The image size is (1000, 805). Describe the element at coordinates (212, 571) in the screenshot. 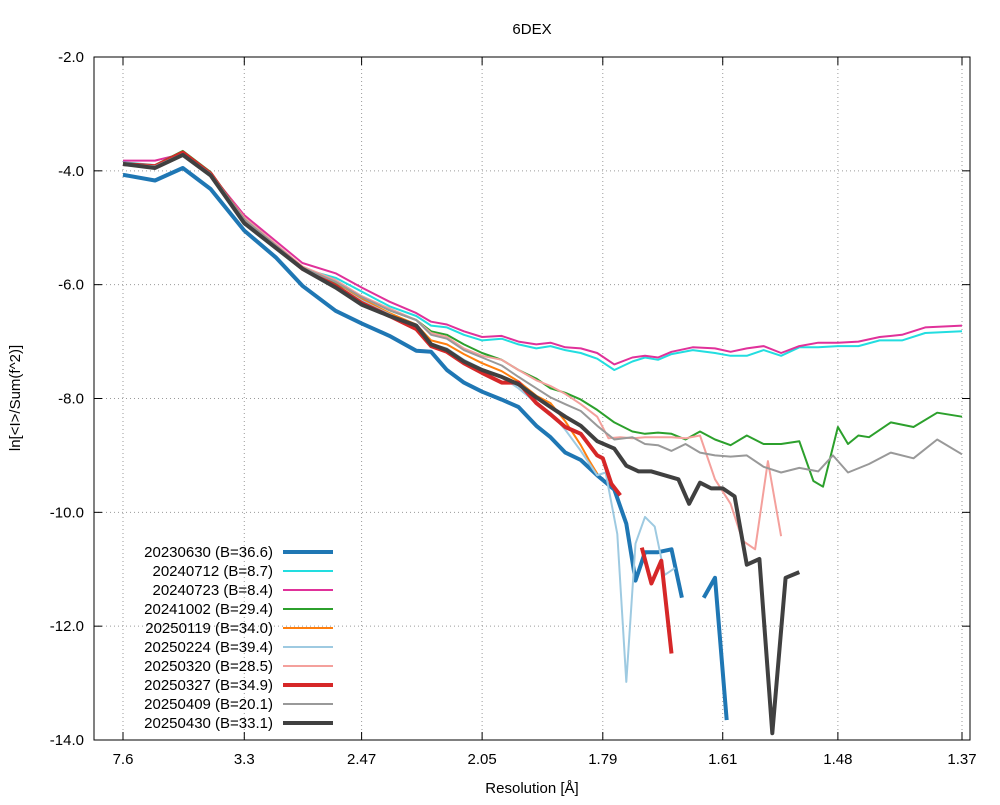

I see `legend-label: 20240712 (B=8.7)` at that location.